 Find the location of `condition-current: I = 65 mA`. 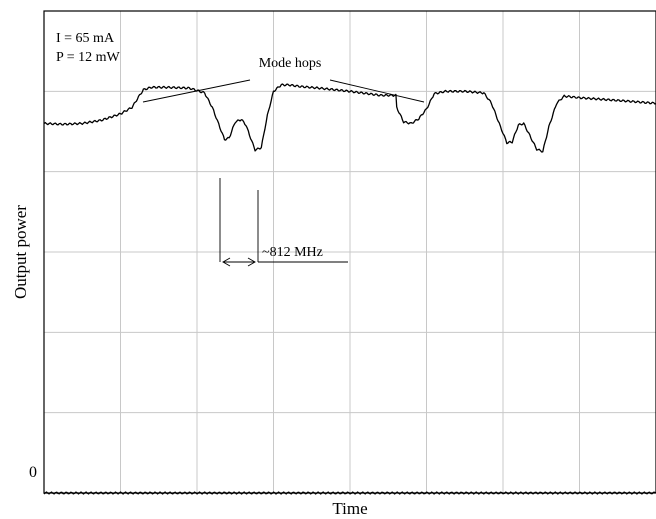

condition-current: I = 65 mA is located at coordinates (85, 38).